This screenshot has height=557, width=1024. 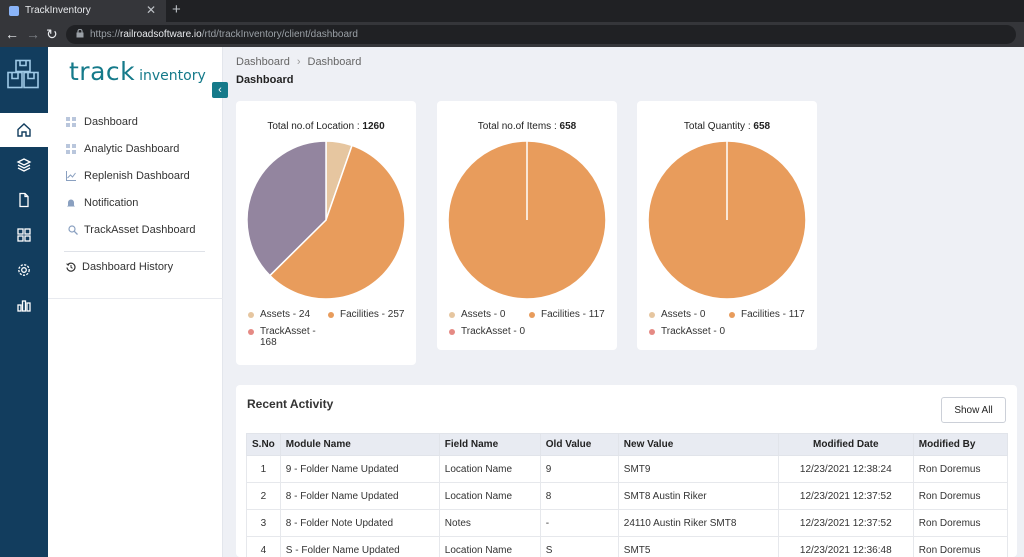 I want to click on rail-settings, so click(x=24, y=270).